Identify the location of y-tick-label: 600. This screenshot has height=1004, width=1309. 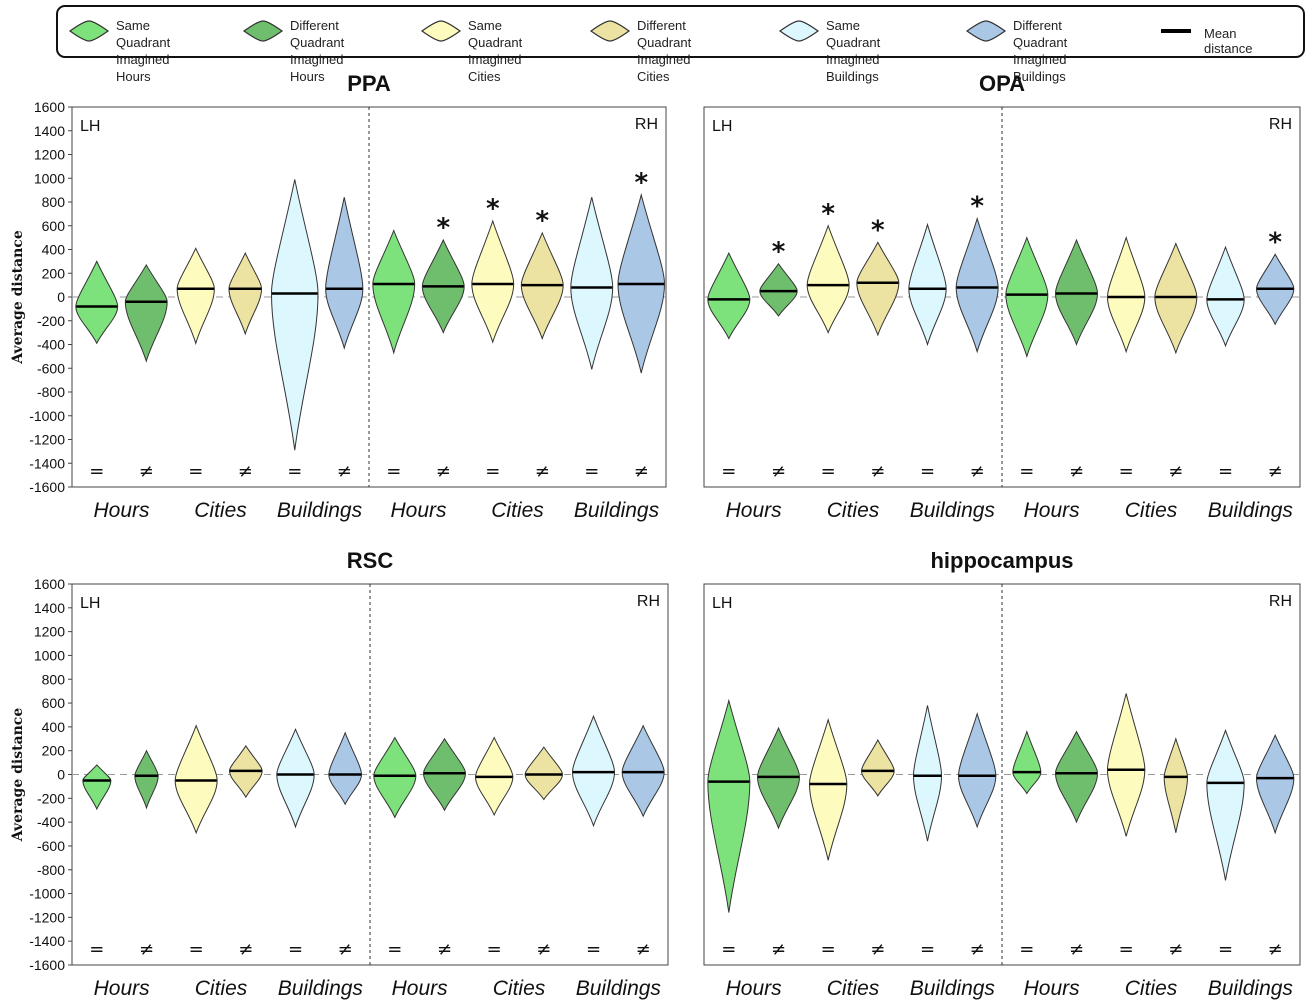
(54, 226).